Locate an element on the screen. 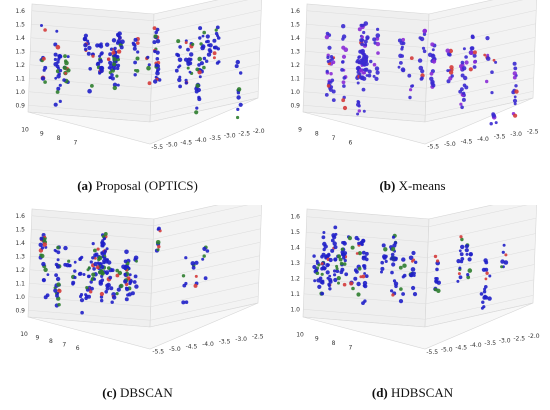 This screenshot has width=550, height=410. x-tick-label: -2.0 is located at coordinates (259, 131).